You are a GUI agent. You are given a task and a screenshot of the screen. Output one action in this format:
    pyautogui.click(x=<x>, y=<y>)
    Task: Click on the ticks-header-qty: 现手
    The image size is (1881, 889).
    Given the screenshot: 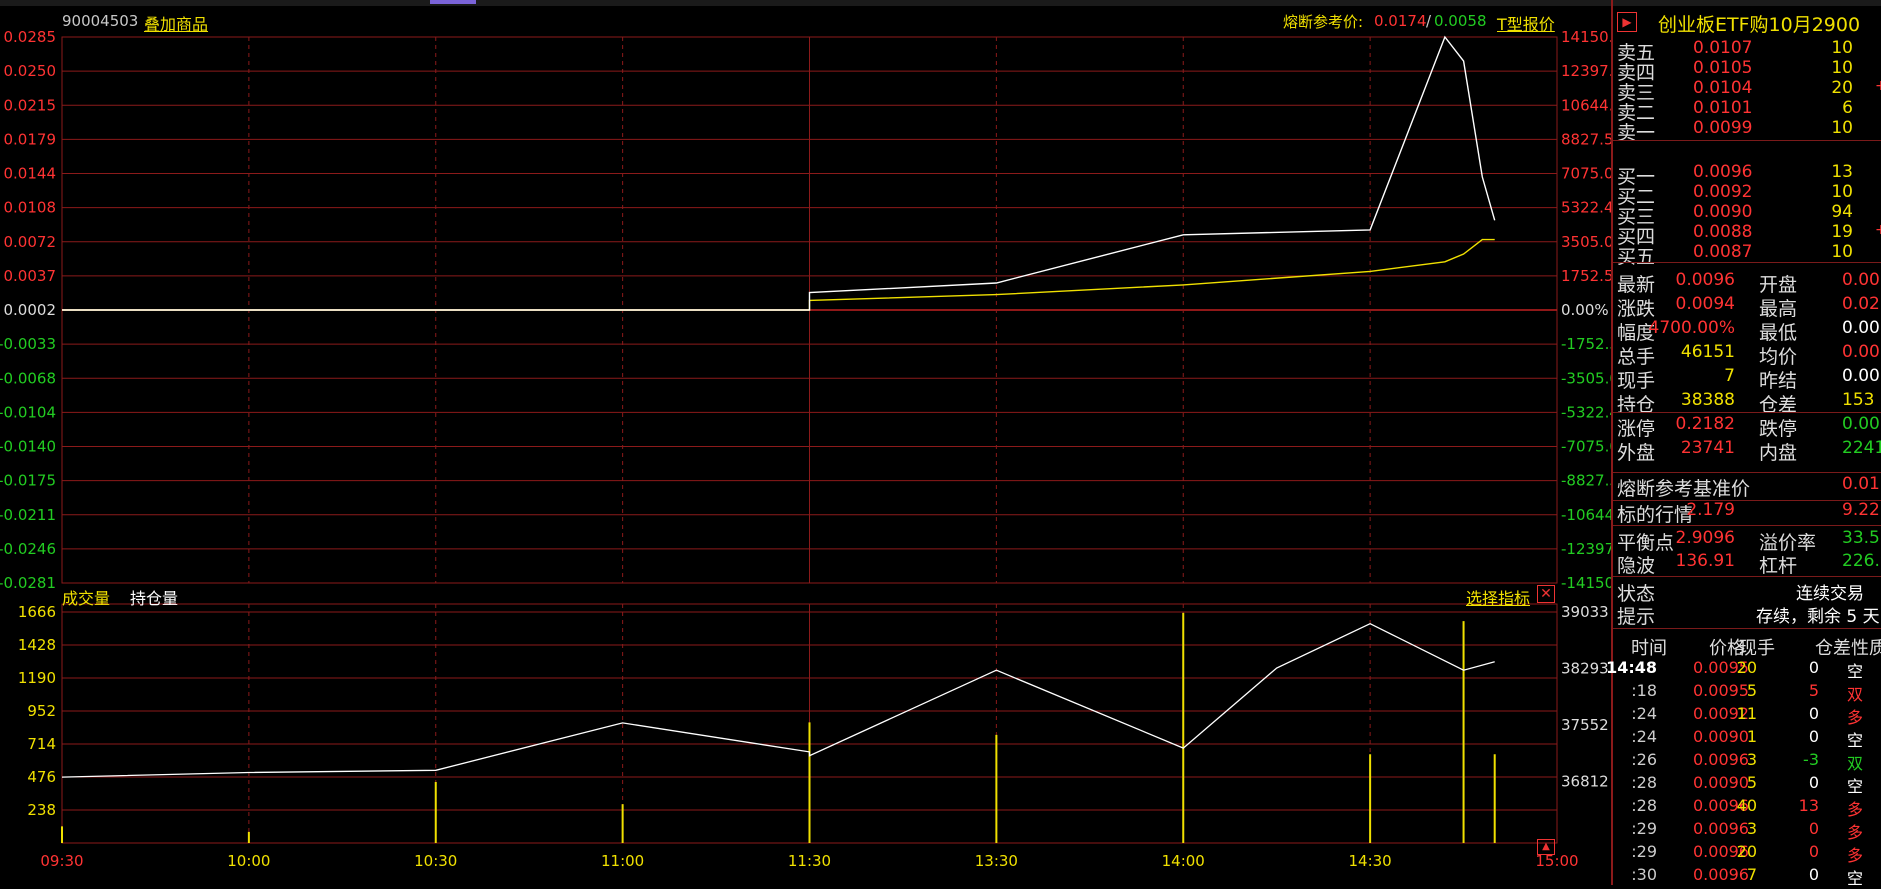 What is the action you would take?
    pyautogui.click(x=1757, y=648)
    